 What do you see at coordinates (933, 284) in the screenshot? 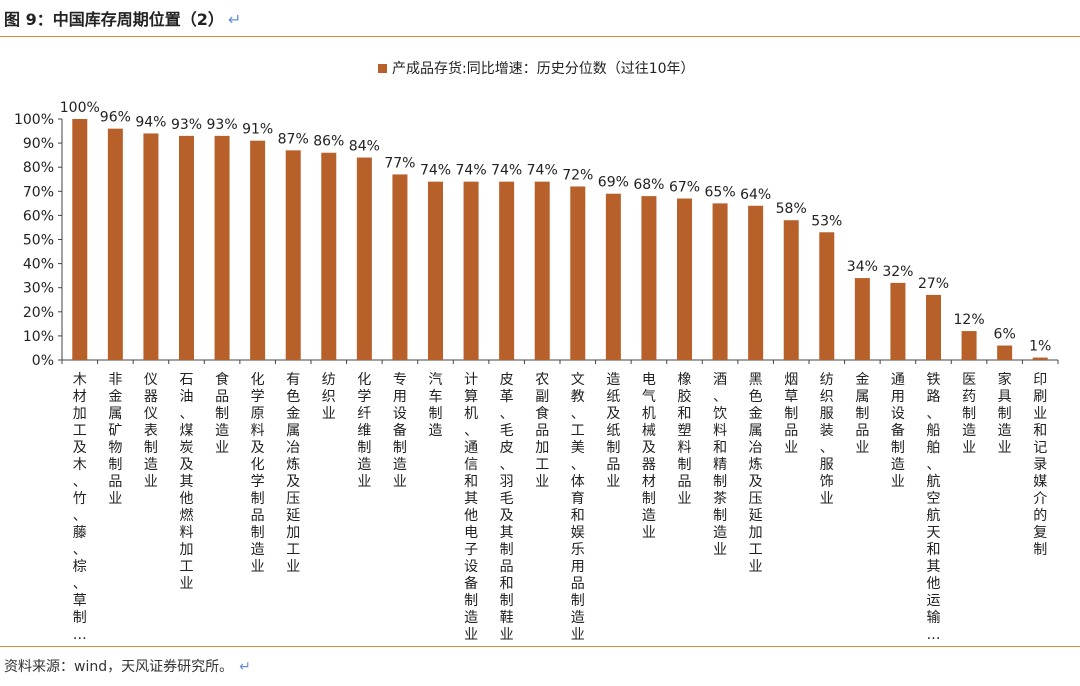
I see `data-label: 27%` at bounding box center [933, 284].